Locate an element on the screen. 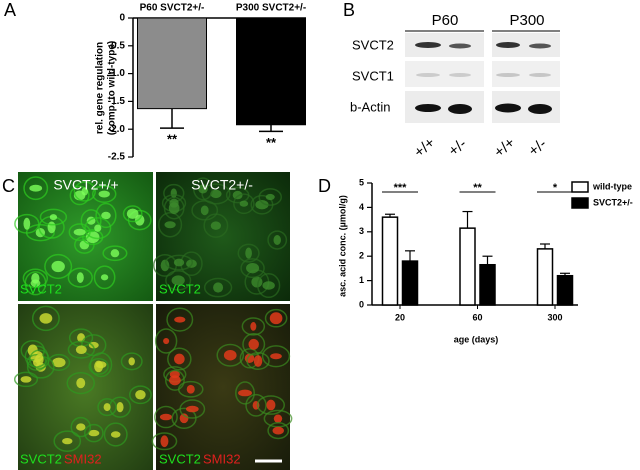 Image resolution: width=640 pixels, height=470 pixels. y-tick-label: -0.5 is located at coordinates (117, 45).